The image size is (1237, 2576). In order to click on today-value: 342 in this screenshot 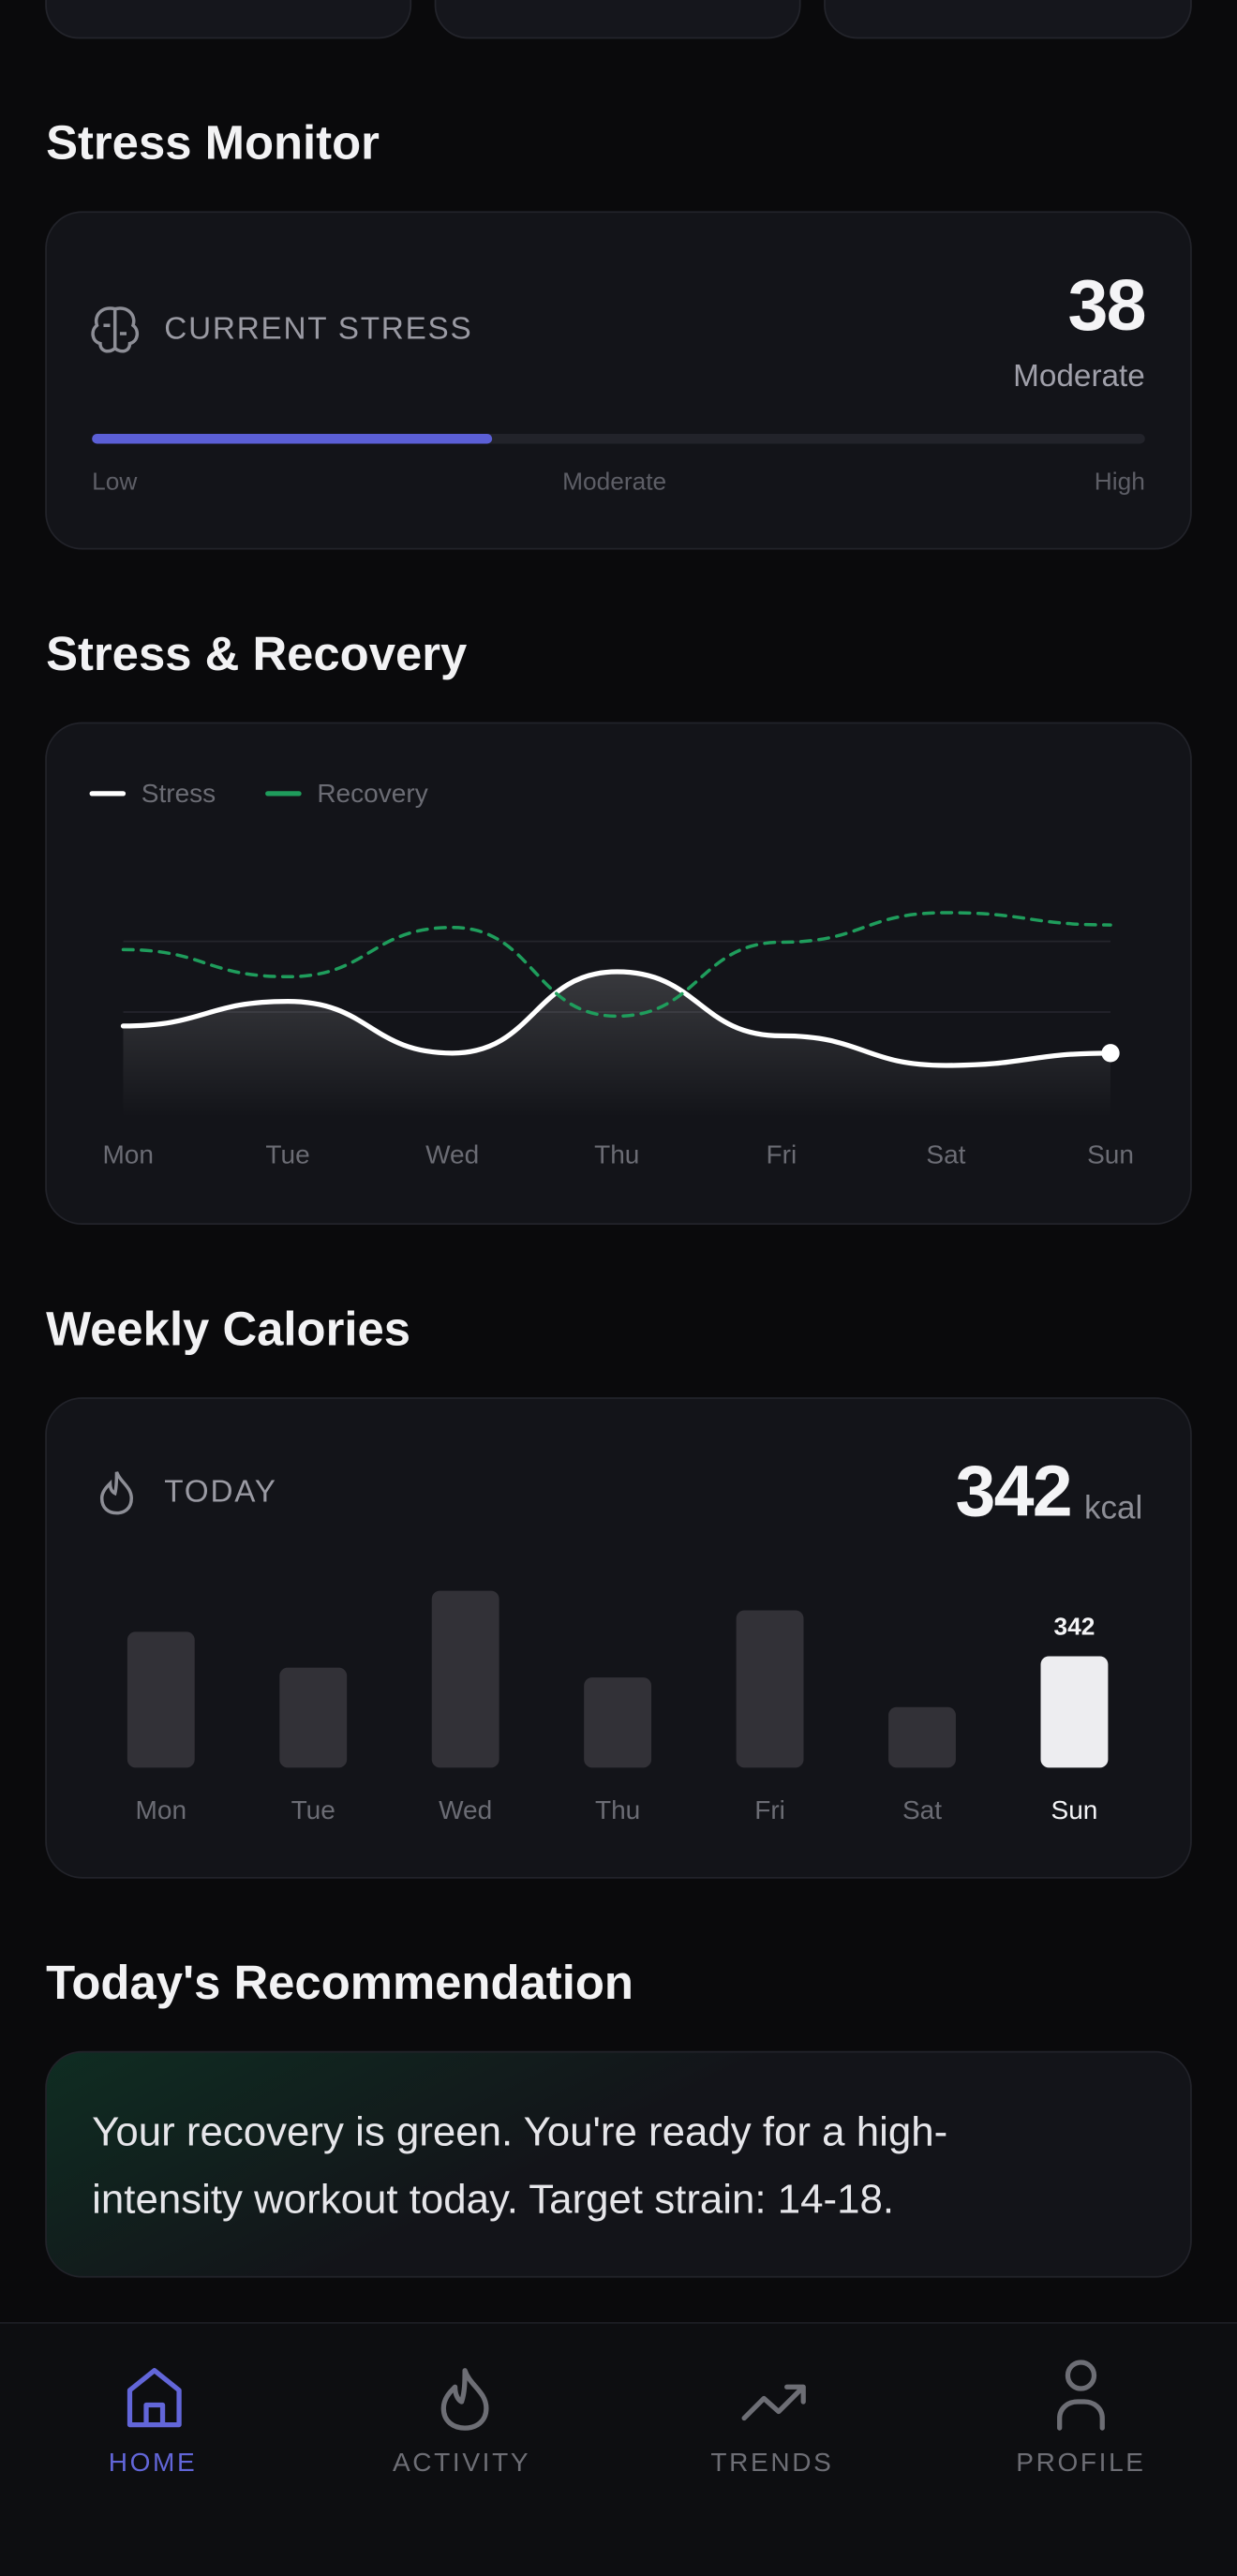, I will do `click(1014, 1492)`.